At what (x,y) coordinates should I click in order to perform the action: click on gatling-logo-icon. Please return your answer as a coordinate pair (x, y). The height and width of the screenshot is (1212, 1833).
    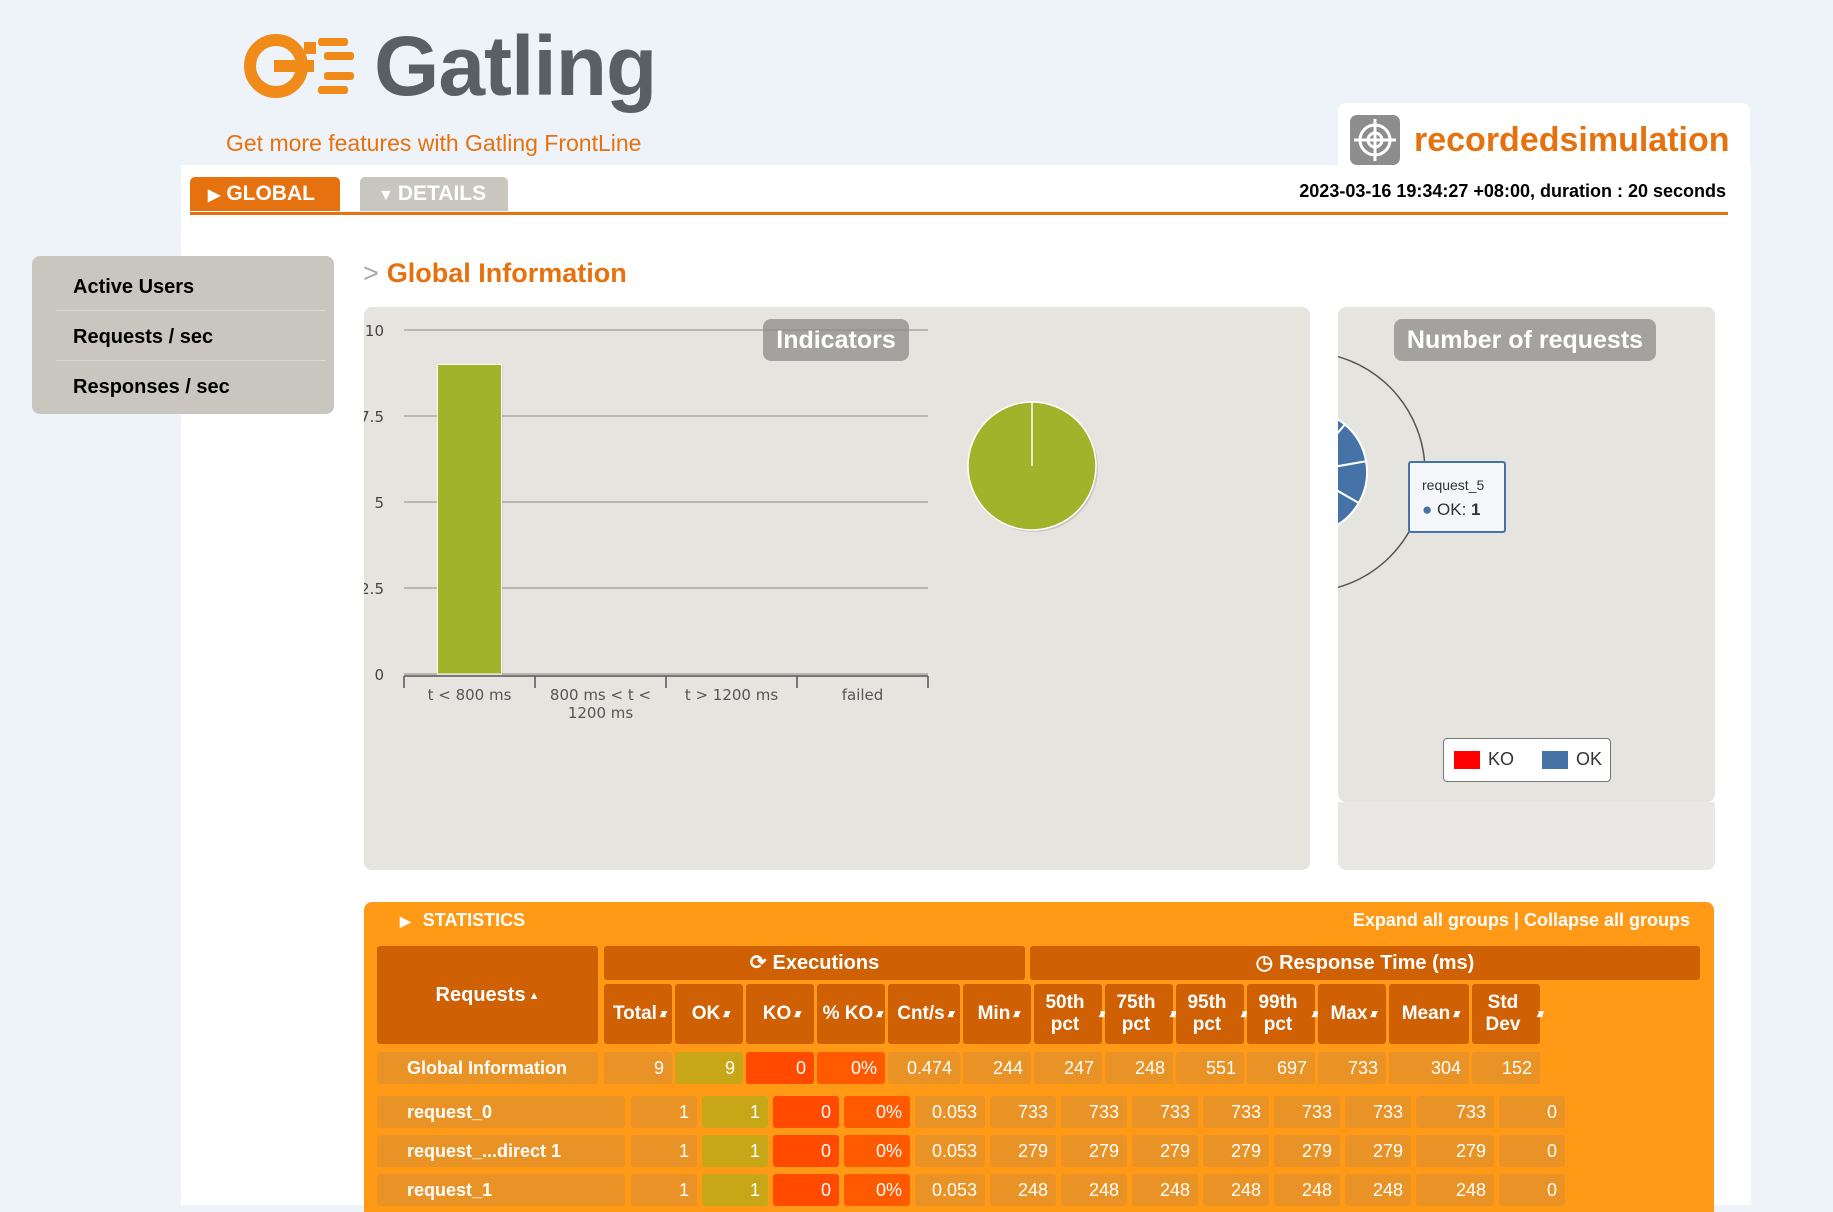
    Looking at the image, I should click on (299, 66).